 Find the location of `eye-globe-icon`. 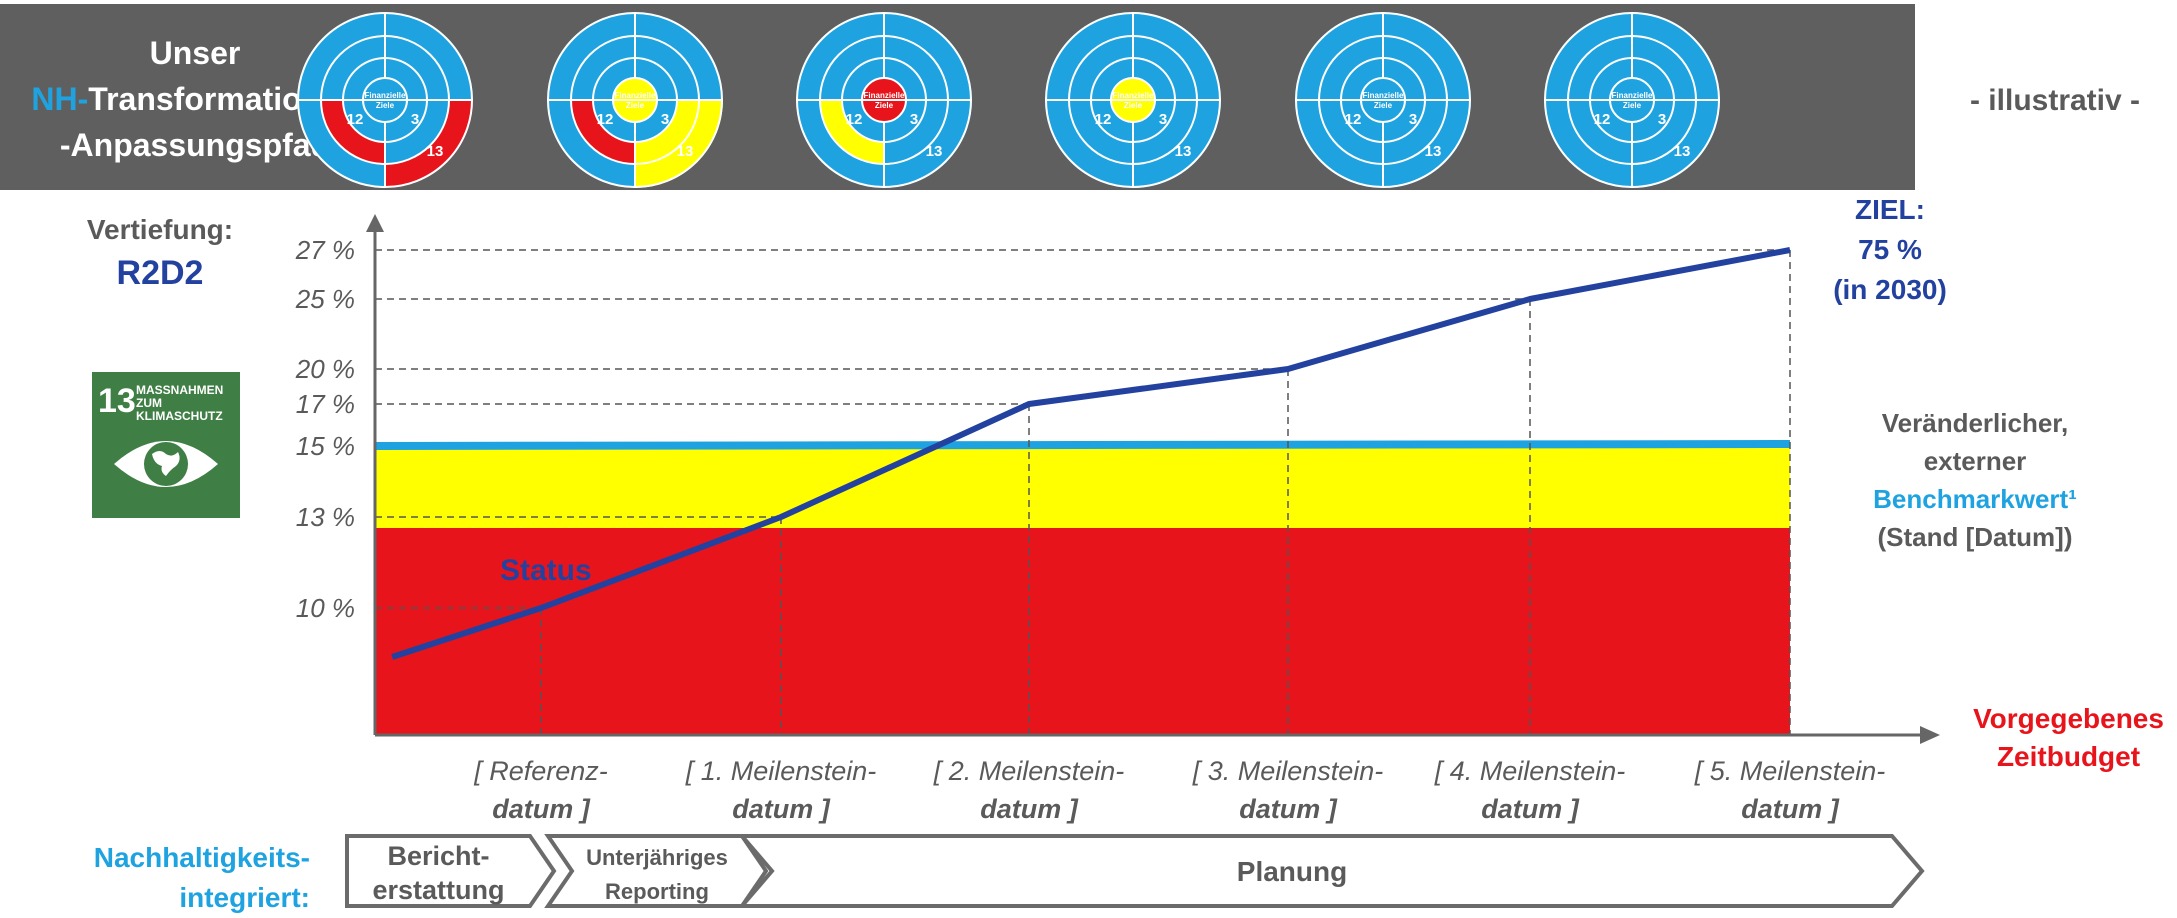

eye-globe-icon is located at coordinates (166, 464).